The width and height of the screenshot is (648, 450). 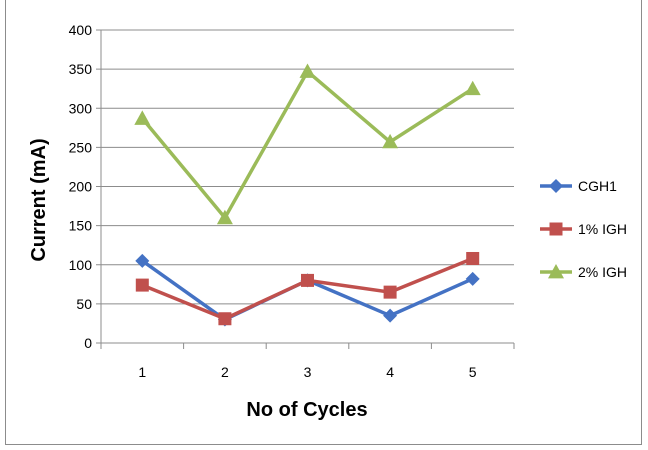 I want to click on y-tick-label: 0, so click(x=88, y=343).